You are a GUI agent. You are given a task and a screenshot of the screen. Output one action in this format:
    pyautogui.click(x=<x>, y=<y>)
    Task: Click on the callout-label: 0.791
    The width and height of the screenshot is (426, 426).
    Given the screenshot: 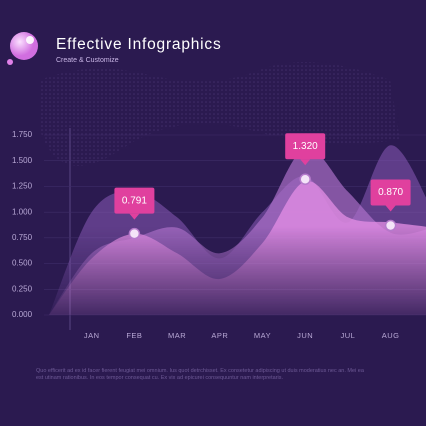 What is the action you would take?
    pyautogui.click(x=134, y=200)
    